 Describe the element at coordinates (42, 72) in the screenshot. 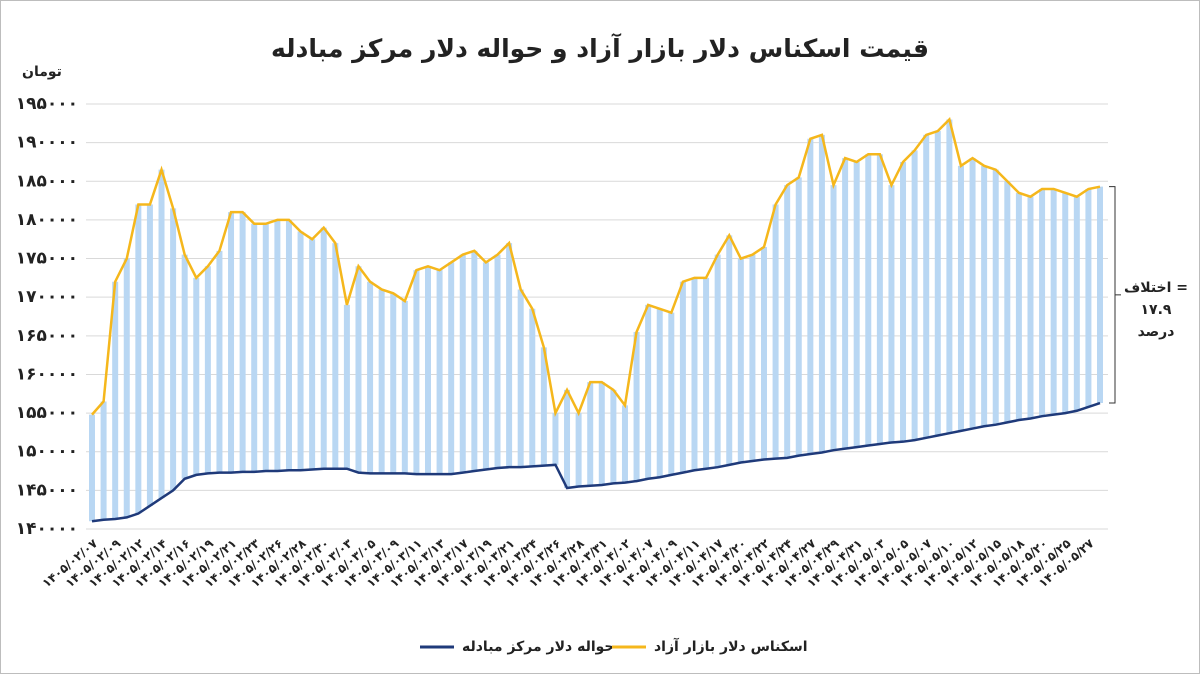

I see `y-axis-label: تومان` at that location.